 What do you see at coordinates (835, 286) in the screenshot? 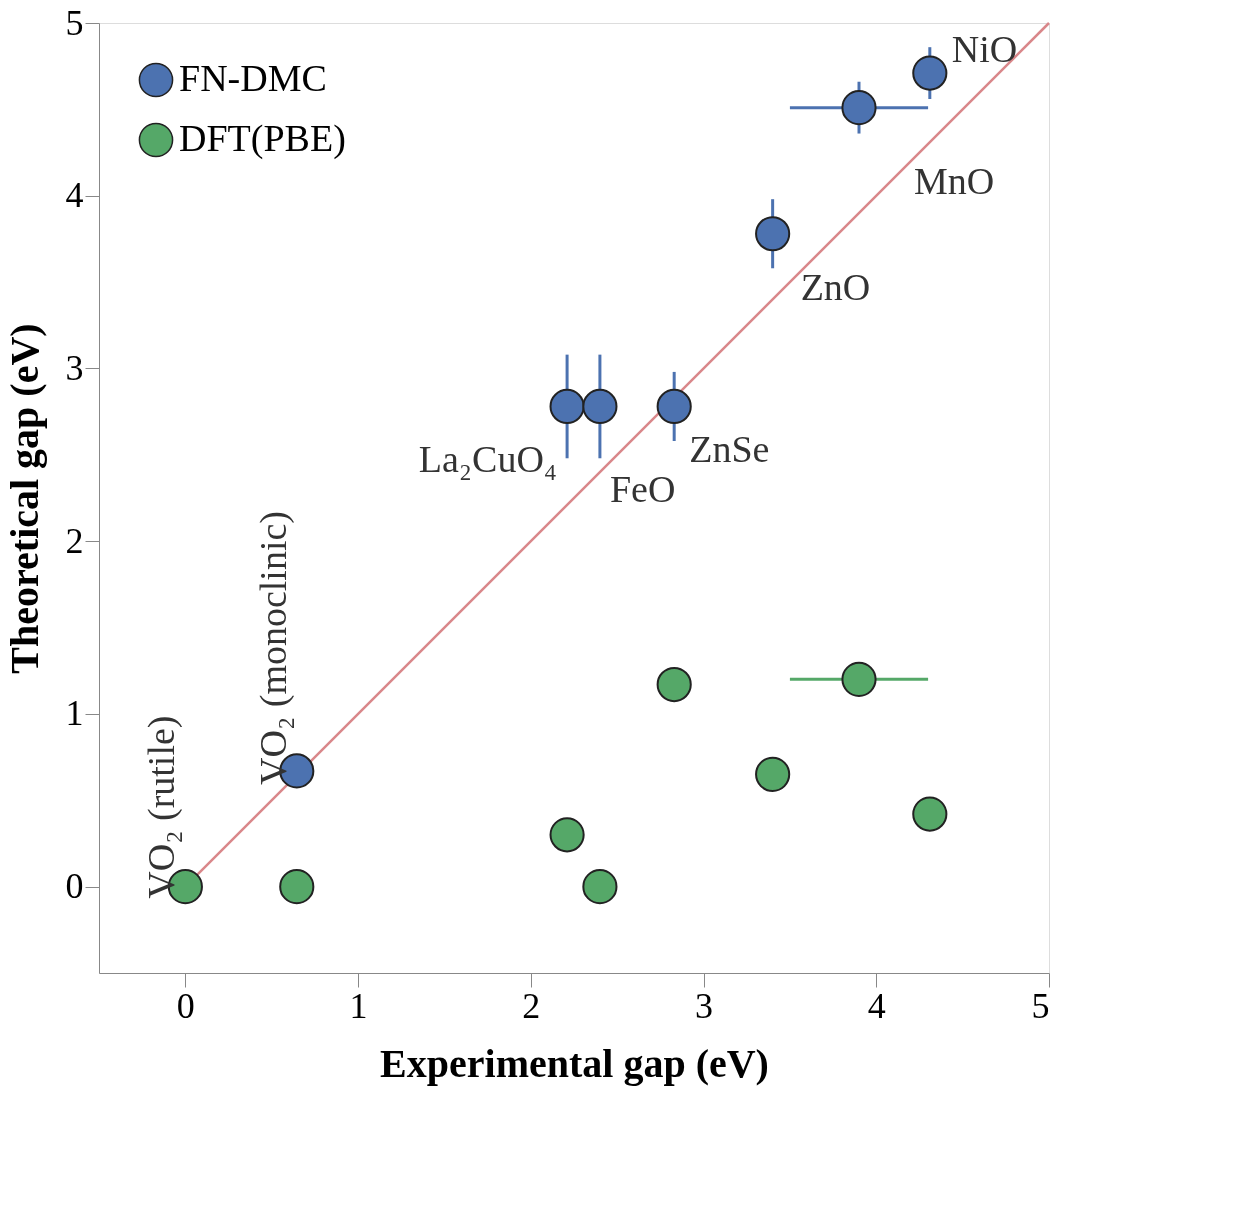
I see `annotation: ZnO` at bounding box center [835, 286].